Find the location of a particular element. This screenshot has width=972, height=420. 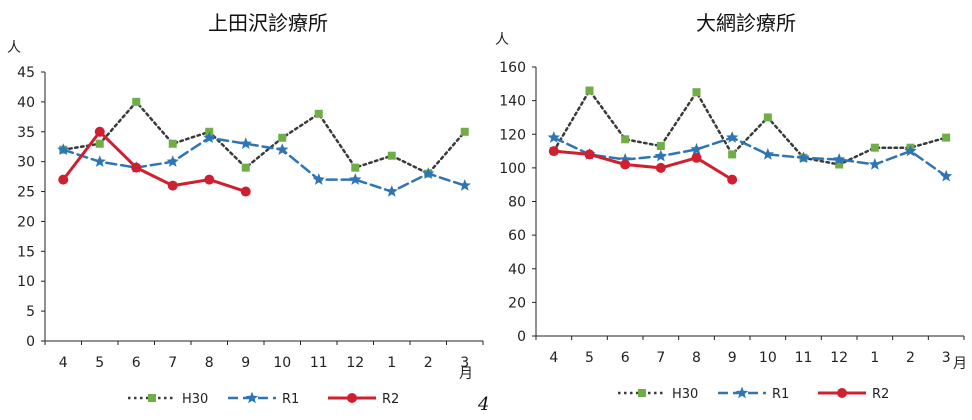

x-tick-label: 5 is located at coordinates (99, 363).